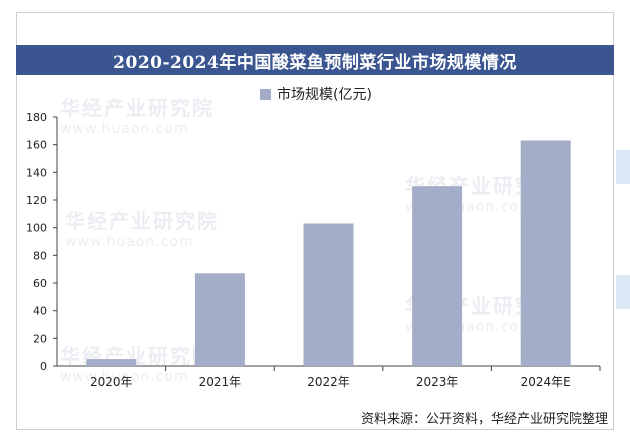 This screenshot has height=439, width=630. I want to click on y-tick-label: 140, so click(36, 172).